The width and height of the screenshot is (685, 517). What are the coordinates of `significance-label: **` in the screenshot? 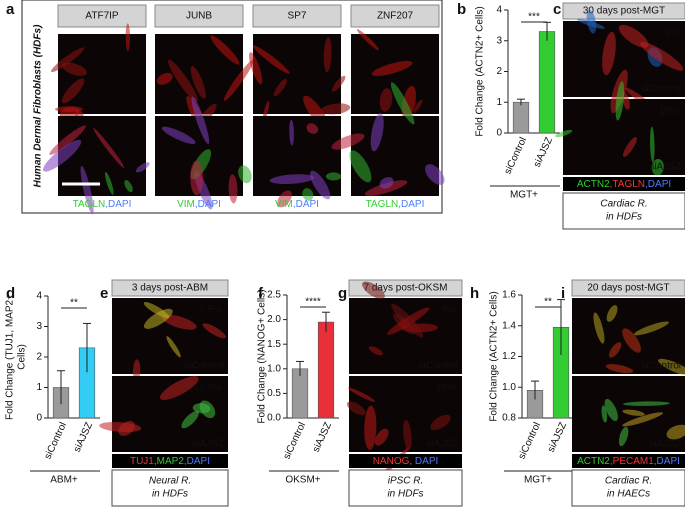 It's located at (548, 302).